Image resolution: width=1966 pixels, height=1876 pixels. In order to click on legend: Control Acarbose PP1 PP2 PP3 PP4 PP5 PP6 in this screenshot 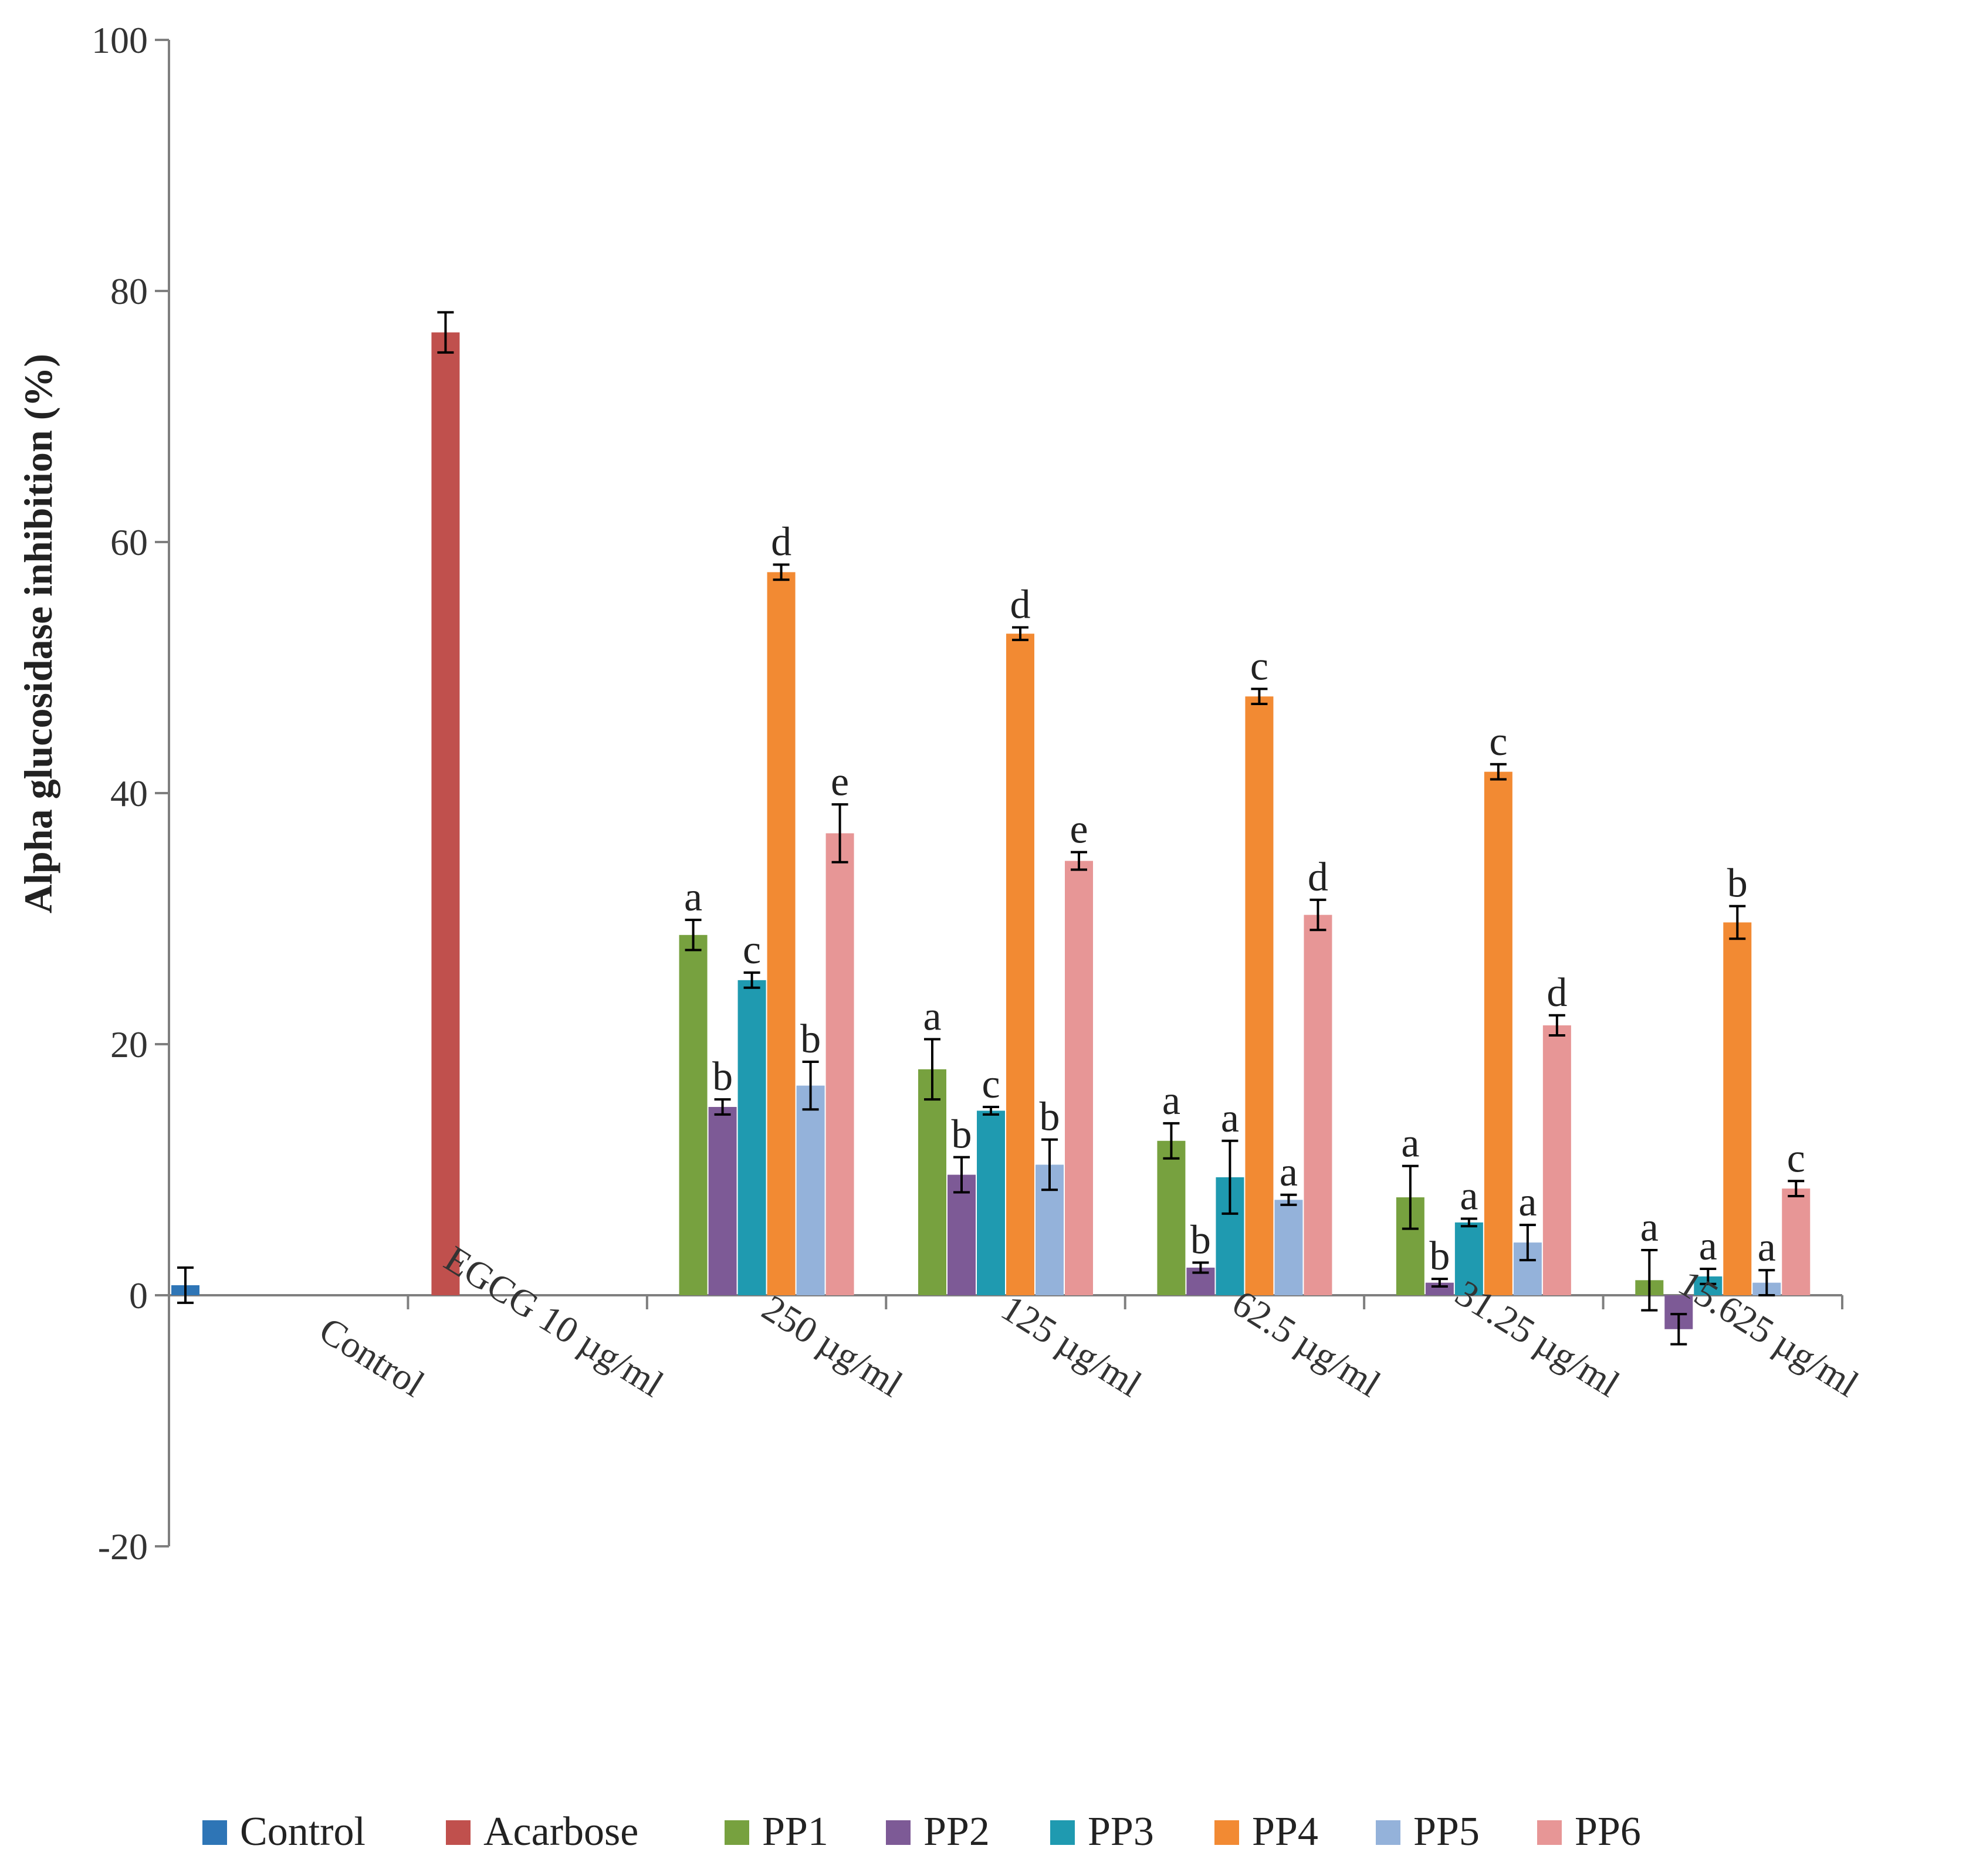, I will do `click(922, 1831)`.